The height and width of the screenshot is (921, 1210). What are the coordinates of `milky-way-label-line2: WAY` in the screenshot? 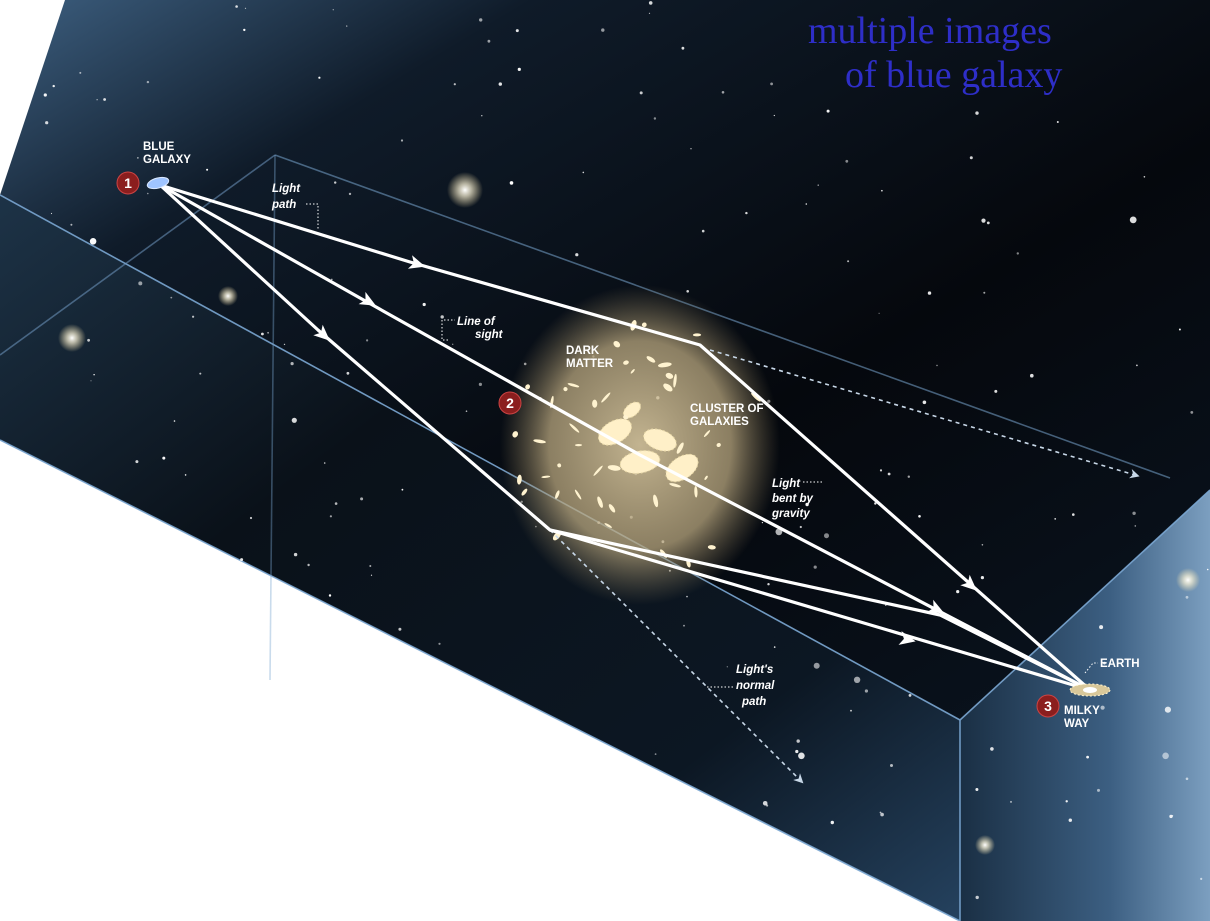 It's located at (1076, 724).